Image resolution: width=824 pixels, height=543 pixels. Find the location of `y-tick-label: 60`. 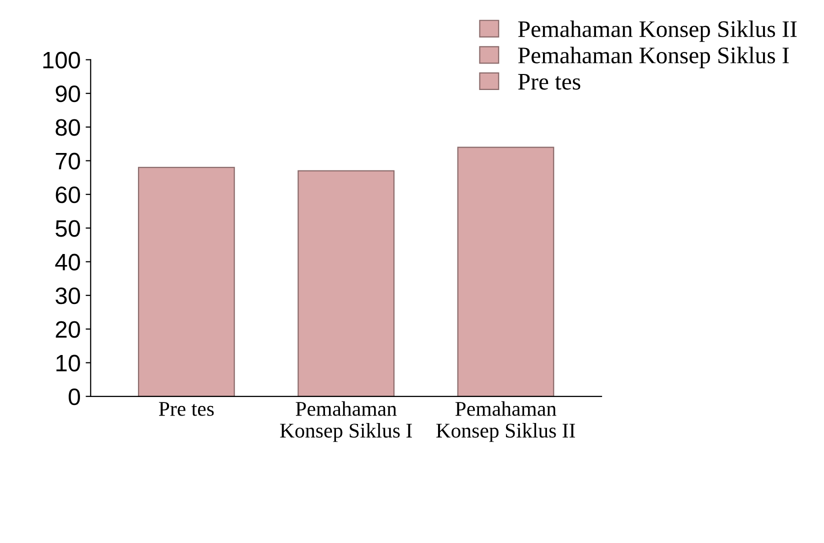

y-tick-label: 60 is located at coordinates (68, 195).